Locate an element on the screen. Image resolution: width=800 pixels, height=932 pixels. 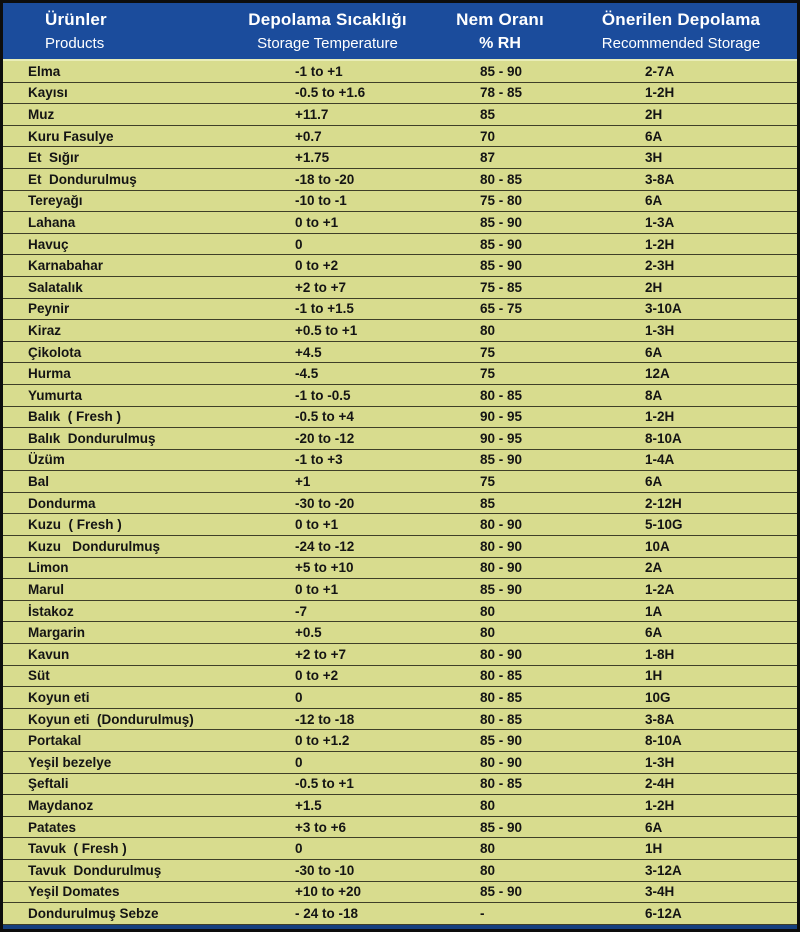
temperature-cell: +0.5 to +1 is located at coordinates (326, 330).